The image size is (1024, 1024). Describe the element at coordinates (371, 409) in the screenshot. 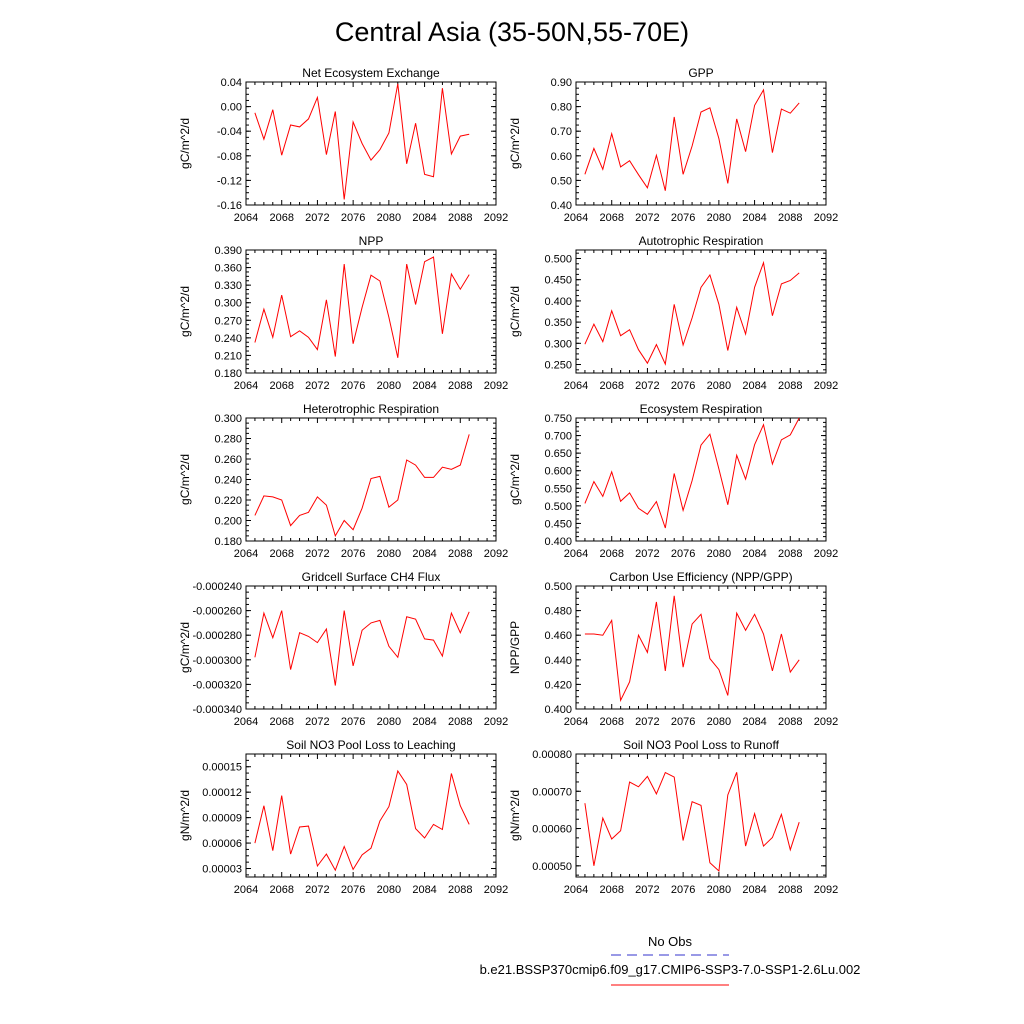

I see `panel-title: Heterotrophic Respiration` at that location.